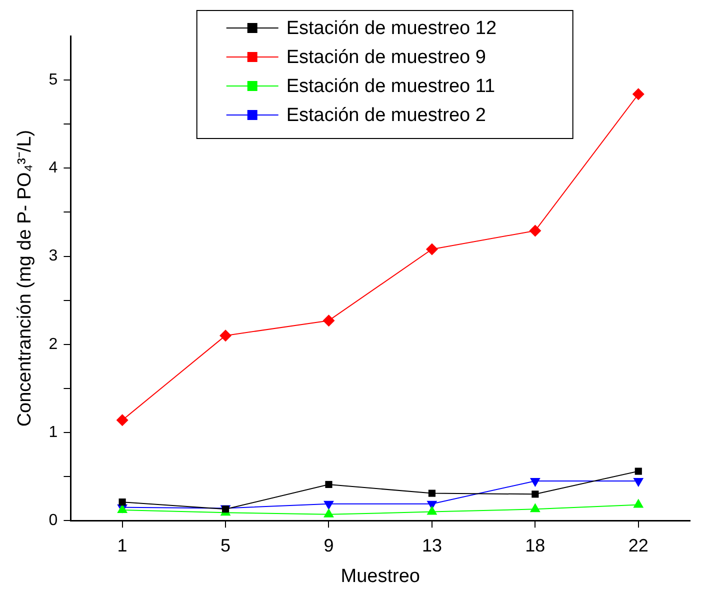 The image size is (710, 596). Describe the element at coordinates (53, 79) in the screenshot. I see `y-tick-label: 5` at that location.